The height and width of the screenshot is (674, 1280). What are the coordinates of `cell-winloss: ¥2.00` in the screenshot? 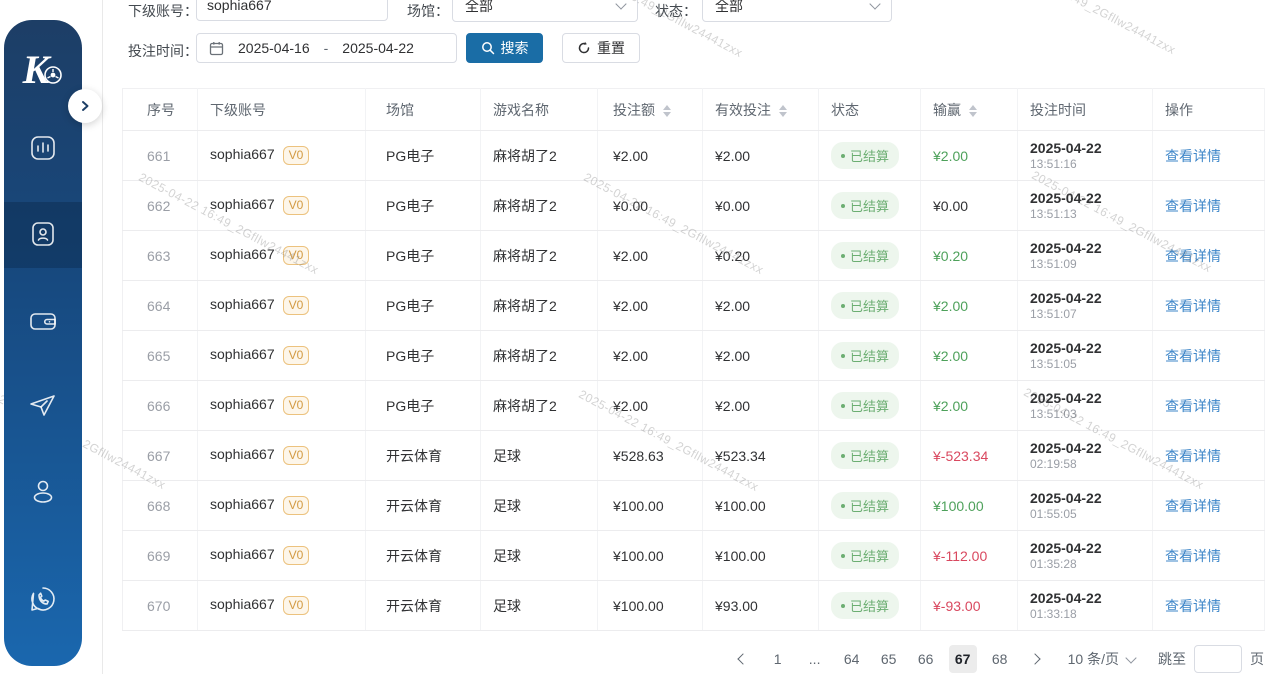 It's located at (969, 355).